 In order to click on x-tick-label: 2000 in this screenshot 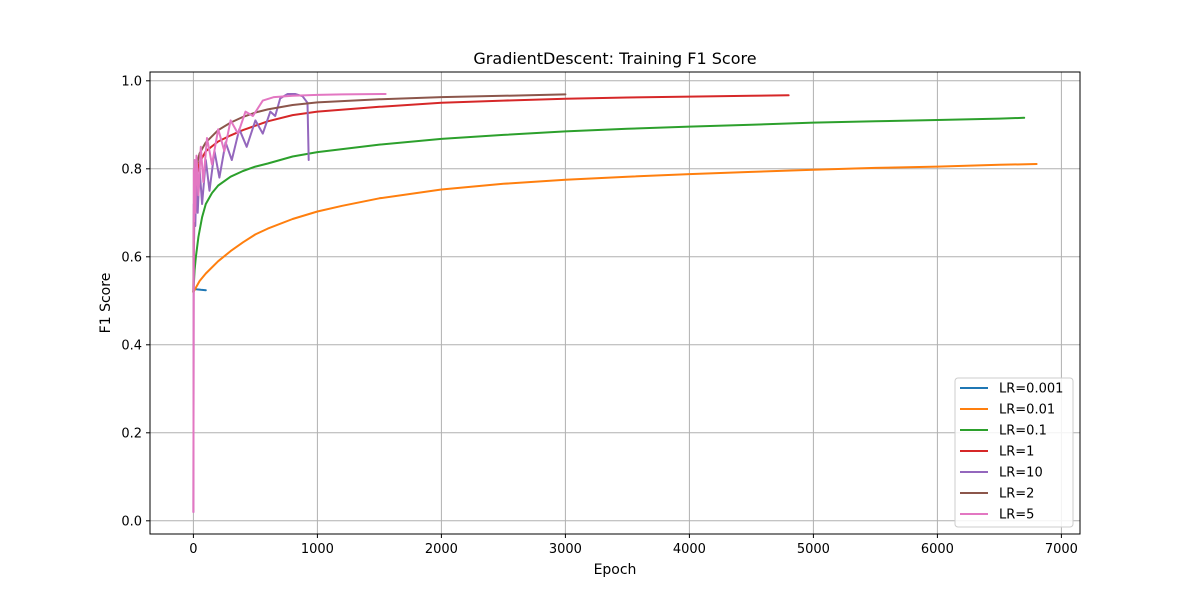, I will do `click(441, 549)`.